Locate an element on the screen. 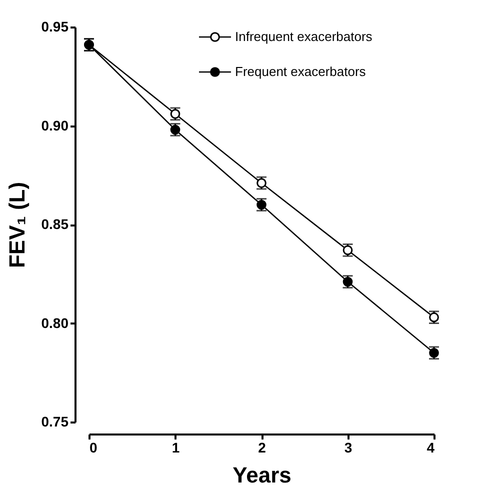 The height and width of the screenshot is (499, 486). x-tick-label: 0 is located at coordinates (94, 448).